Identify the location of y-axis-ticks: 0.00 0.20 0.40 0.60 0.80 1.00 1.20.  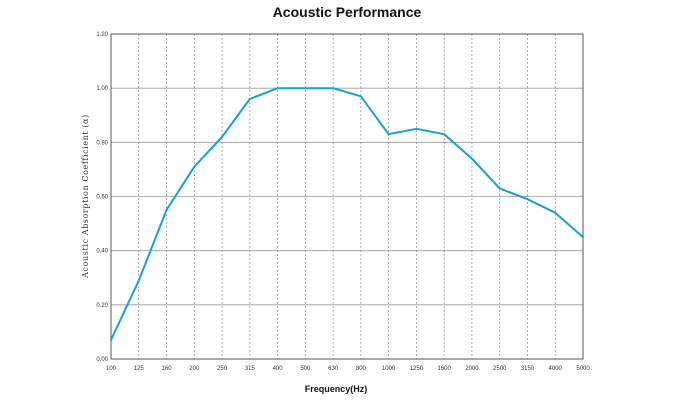
(102, 197).